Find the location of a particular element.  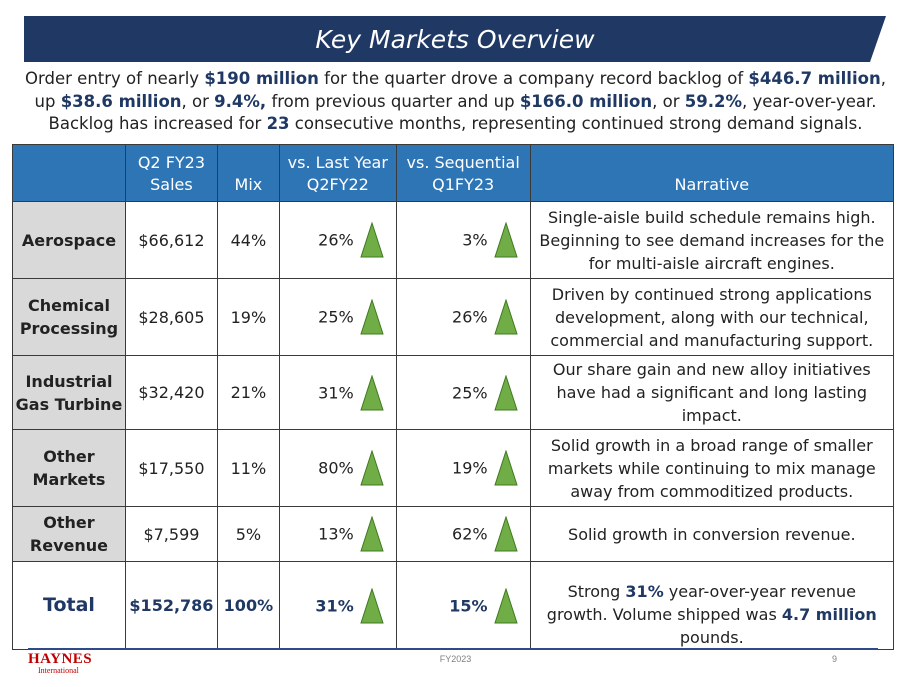

highlight-text: 4.7 million is located at coordinates (829, 614).